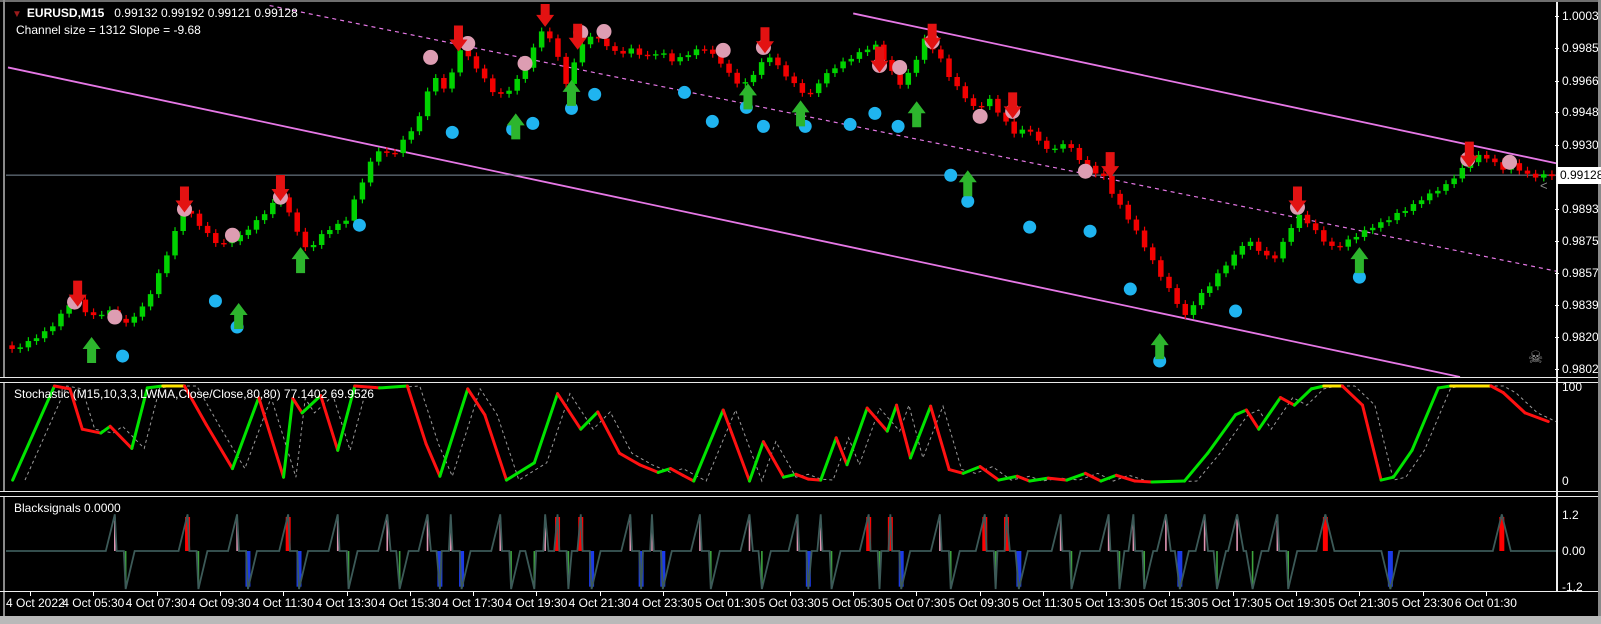 The image size is (1601, 624). Describe the element at coordinates (35, 603) in the screenshot. I see `time-axis-label: 4 Oct 2022` at that location.